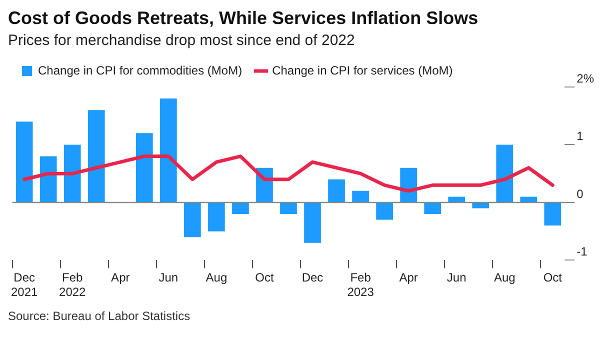 The width and height of the screenshot is (608, 342). What do you see at coordinates (585, 78) in the screenshot?
I see `y-tick-label: 2%` at bounding box center [585, 78].